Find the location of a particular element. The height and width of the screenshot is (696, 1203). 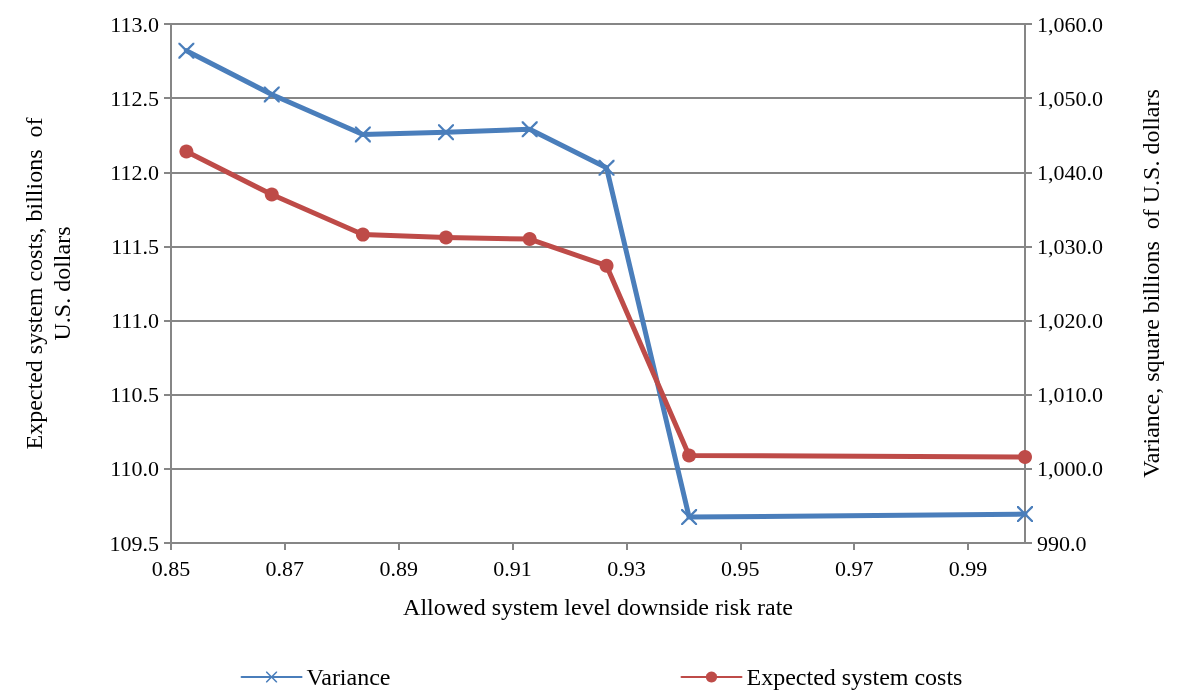

y-tick-label: 110.5 is located at coordinates (134, 395).